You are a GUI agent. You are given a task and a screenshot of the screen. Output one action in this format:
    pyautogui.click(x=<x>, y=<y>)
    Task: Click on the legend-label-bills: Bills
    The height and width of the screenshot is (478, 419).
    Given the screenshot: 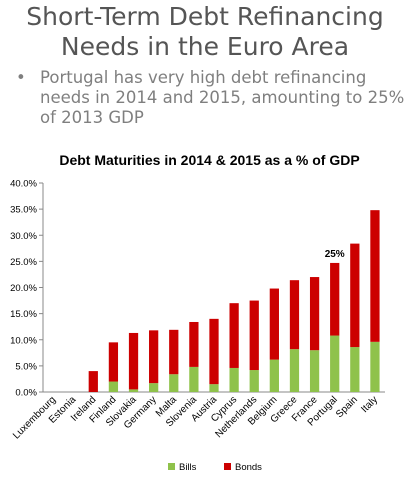 What is the action you would take?
    pyautogui.click(x=188, y=467)
    